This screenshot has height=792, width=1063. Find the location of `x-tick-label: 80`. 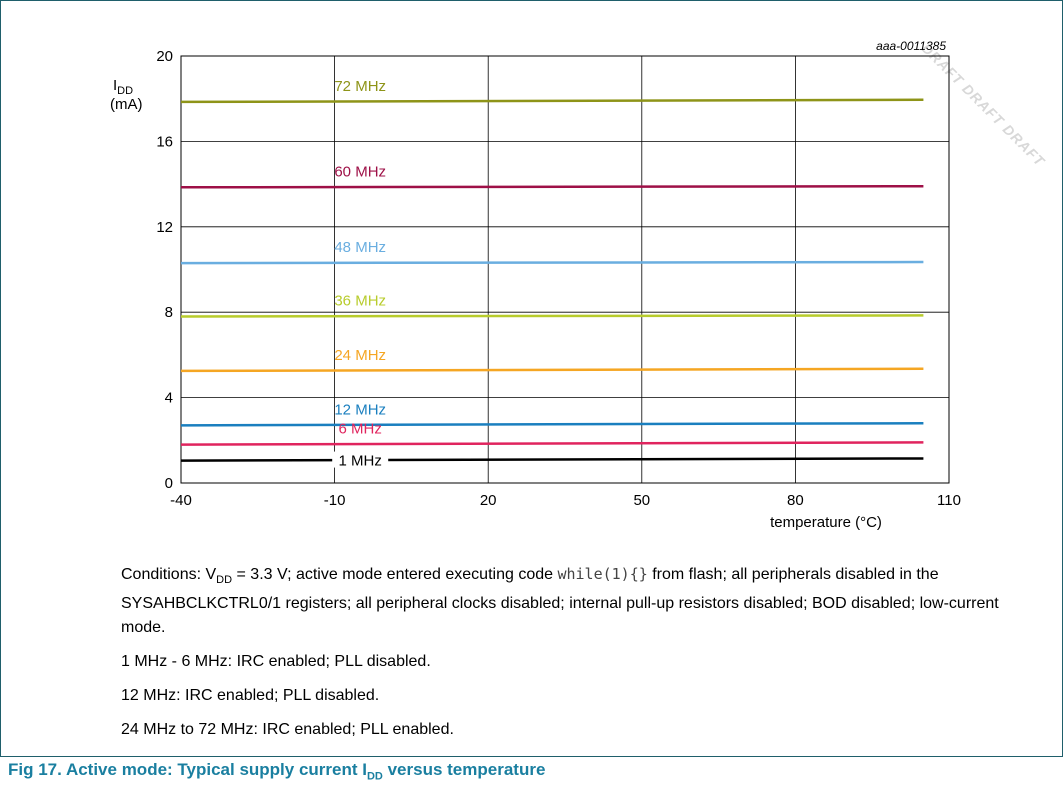

x-tick-label: 80 is located at coordinates (795, 500).